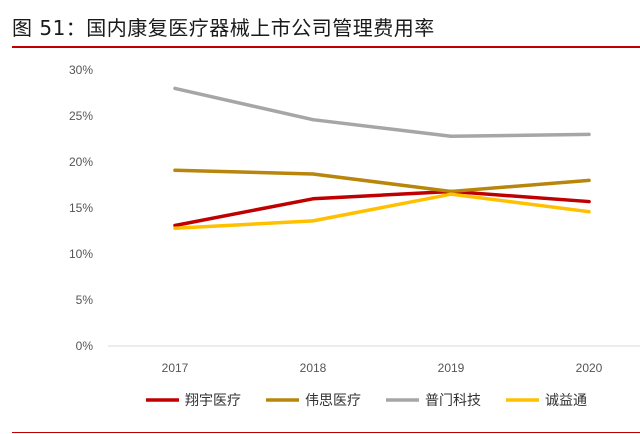 The image size is (640, 434). I want to click on legend-label: 翔宇医疗, so click(213, 401).